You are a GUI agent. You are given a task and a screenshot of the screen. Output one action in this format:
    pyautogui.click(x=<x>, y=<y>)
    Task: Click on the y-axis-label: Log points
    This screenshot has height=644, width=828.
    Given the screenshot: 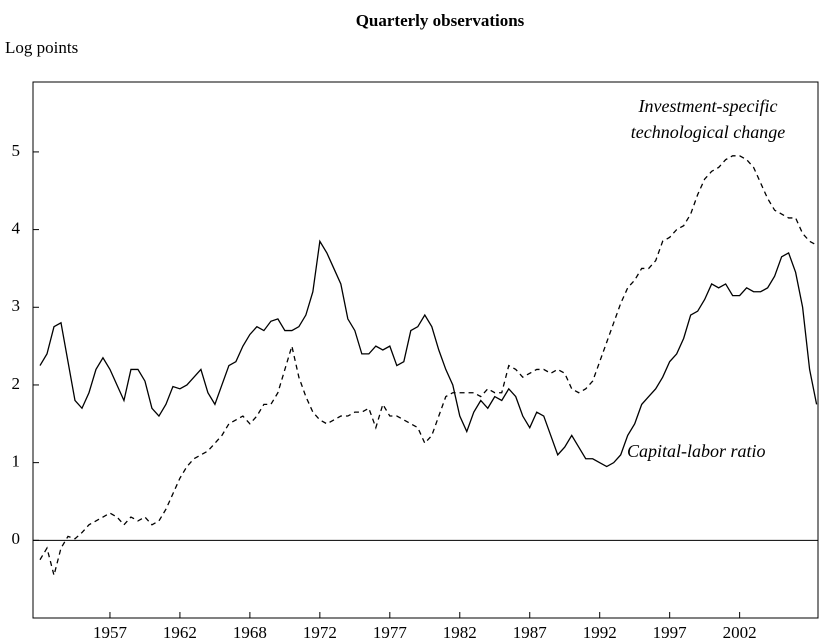 What is the action you would take?
    pyautogui.click(x=41, y=47)
    